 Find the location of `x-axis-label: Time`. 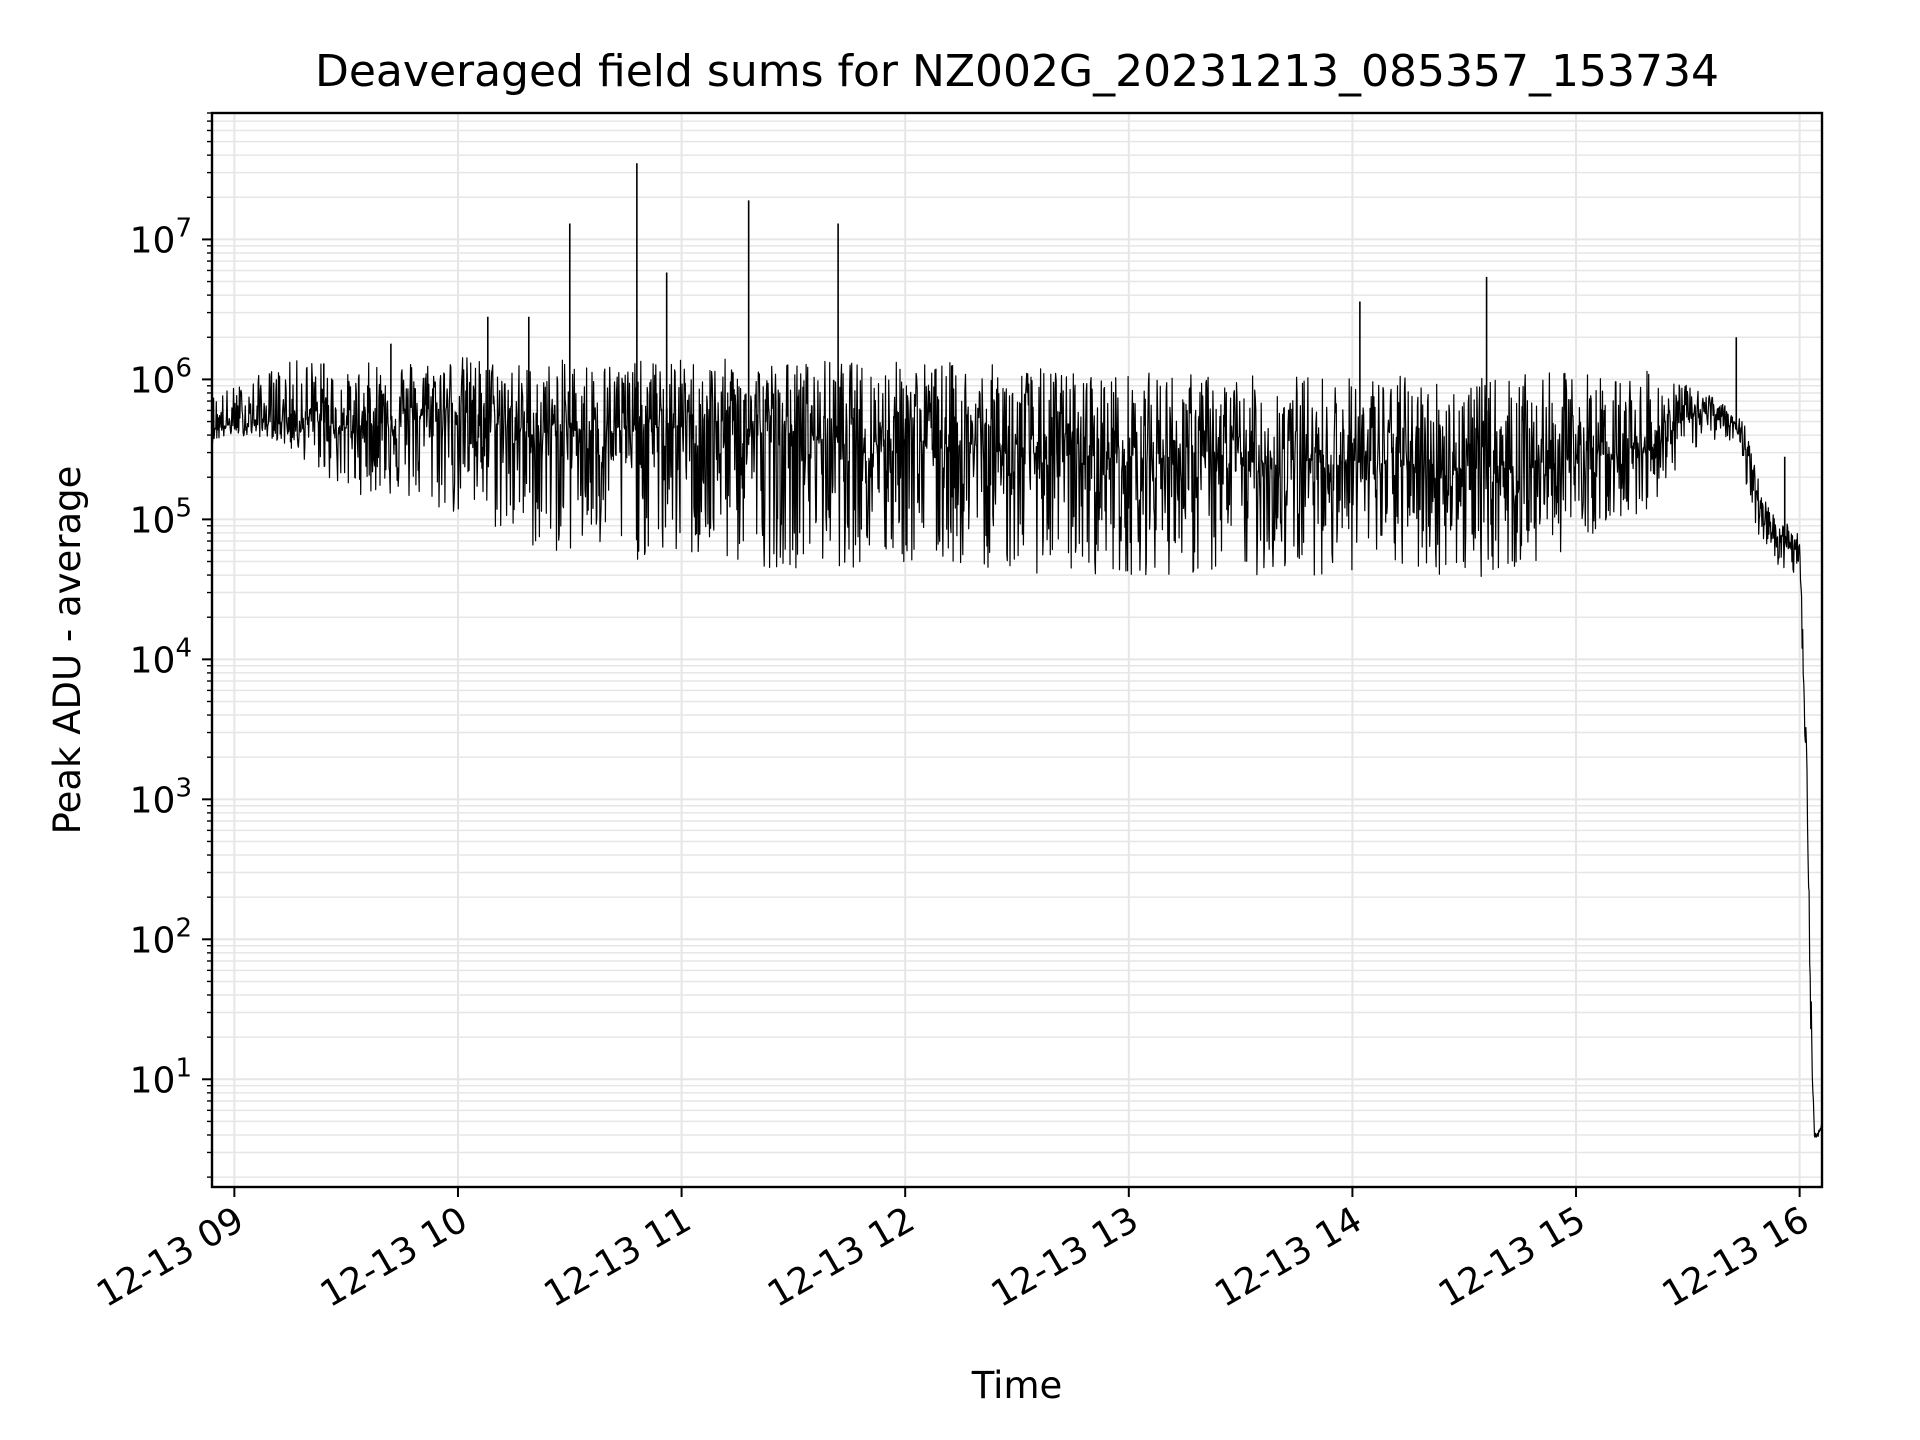

x-axis-label: Time is located at coordinates (1017, 1385).